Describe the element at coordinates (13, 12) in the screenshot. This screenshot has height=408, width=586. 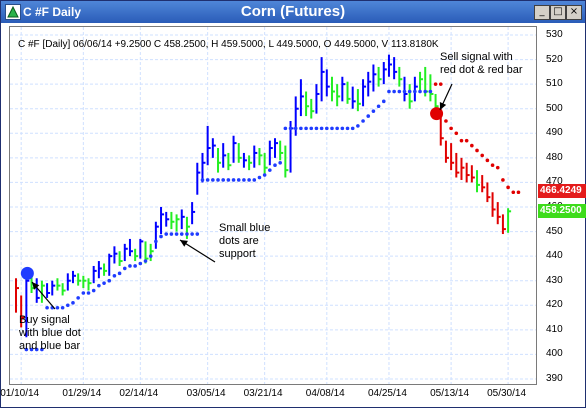
I see `app-icon` at that location.